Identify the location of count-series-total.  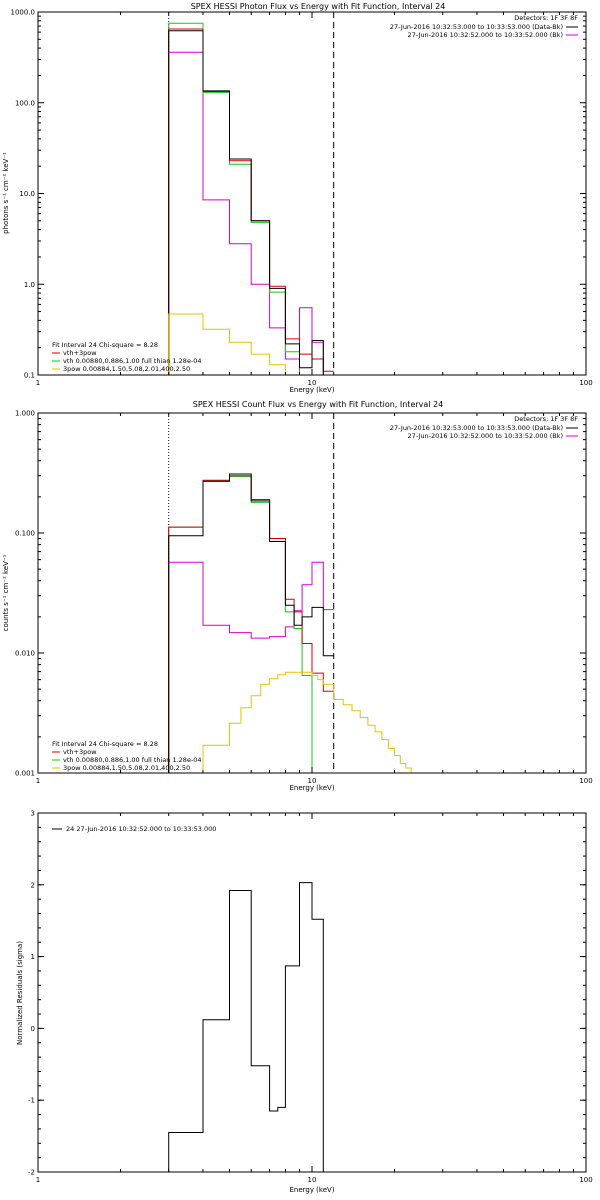
(251, 624).